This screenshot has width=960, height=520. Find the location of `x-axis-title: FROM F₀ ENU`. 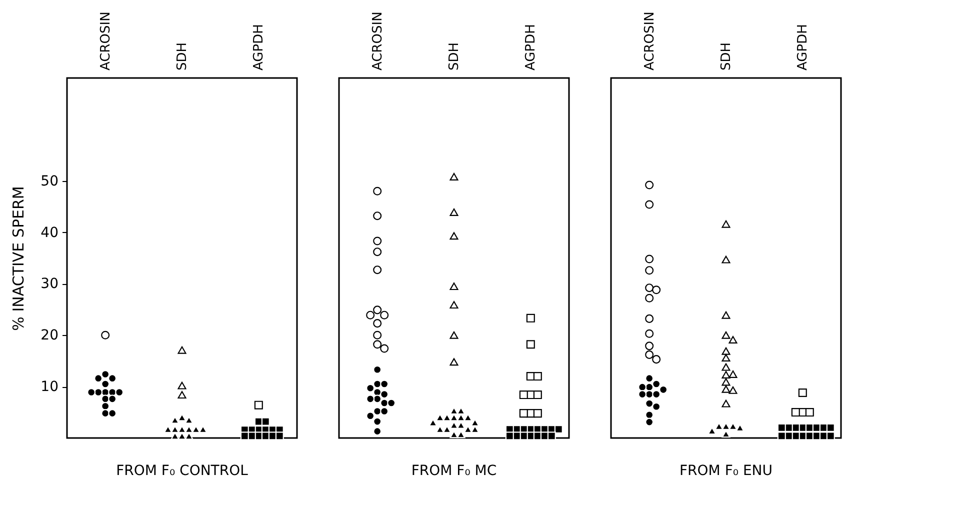

x-axis-title: FROM F₀ ENU is located at coordinates (726, 470).